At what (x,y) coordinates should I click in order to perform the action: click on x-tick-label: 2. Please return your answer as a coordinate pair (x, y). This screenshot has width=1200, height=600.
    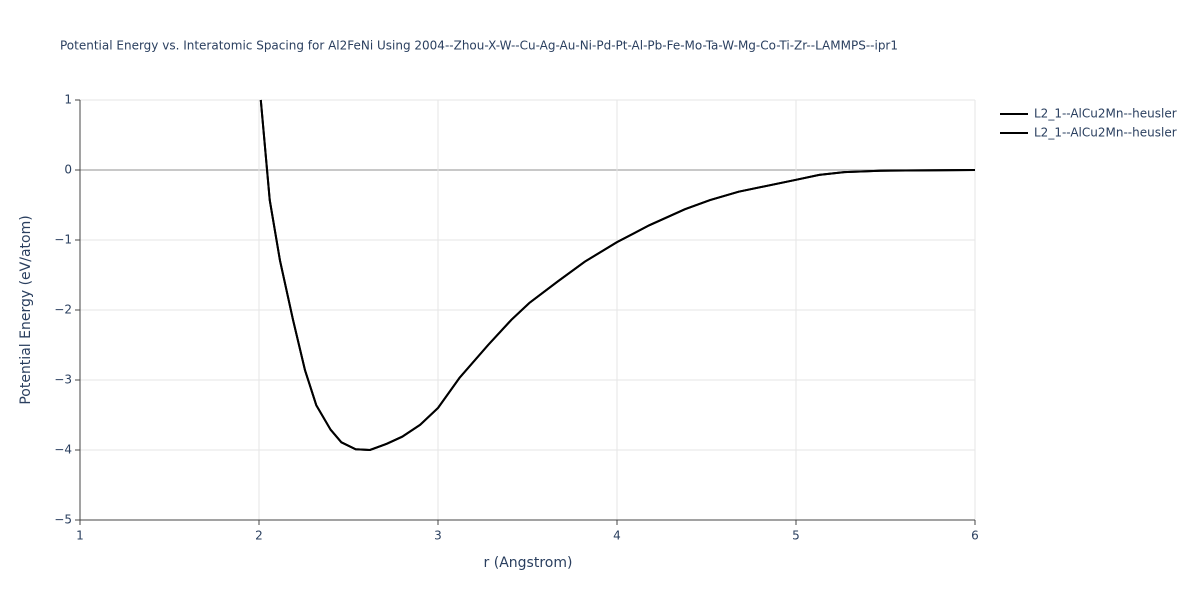
    Looking at the image, I should click on (259, 536).